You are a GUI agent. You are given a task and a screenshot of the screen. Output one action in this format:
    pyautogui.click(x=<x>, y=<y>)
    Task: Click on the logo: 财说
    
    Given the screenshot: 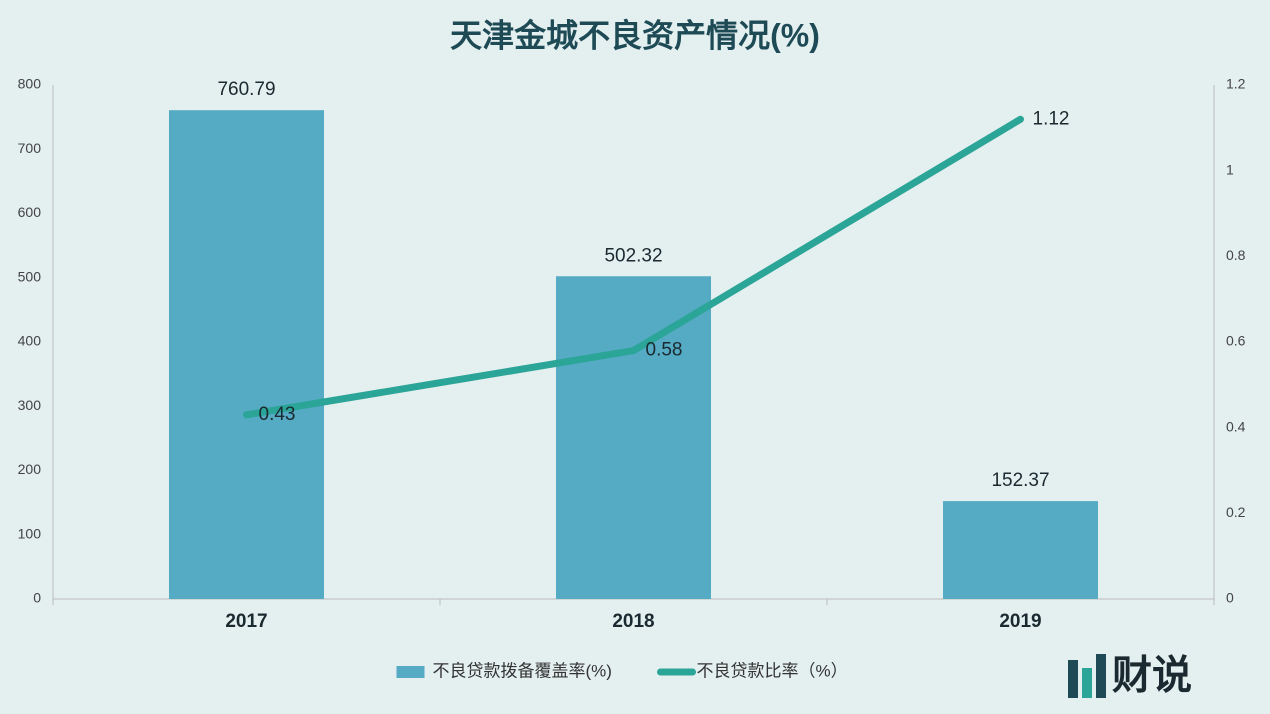 What is the action you would take?
    pyautogui.click(x=1130, y=676)
    